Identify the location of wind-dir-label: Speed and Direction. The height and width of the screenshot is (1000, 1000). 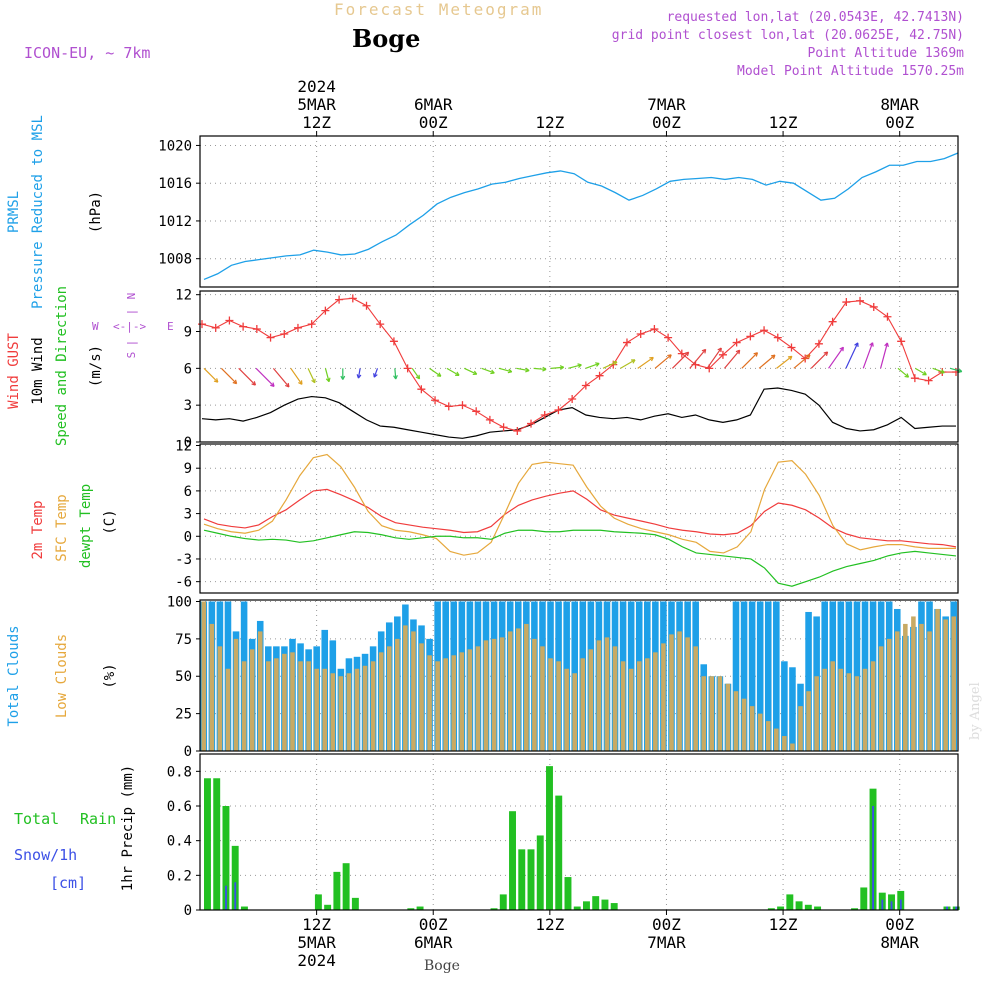
(62, 366).